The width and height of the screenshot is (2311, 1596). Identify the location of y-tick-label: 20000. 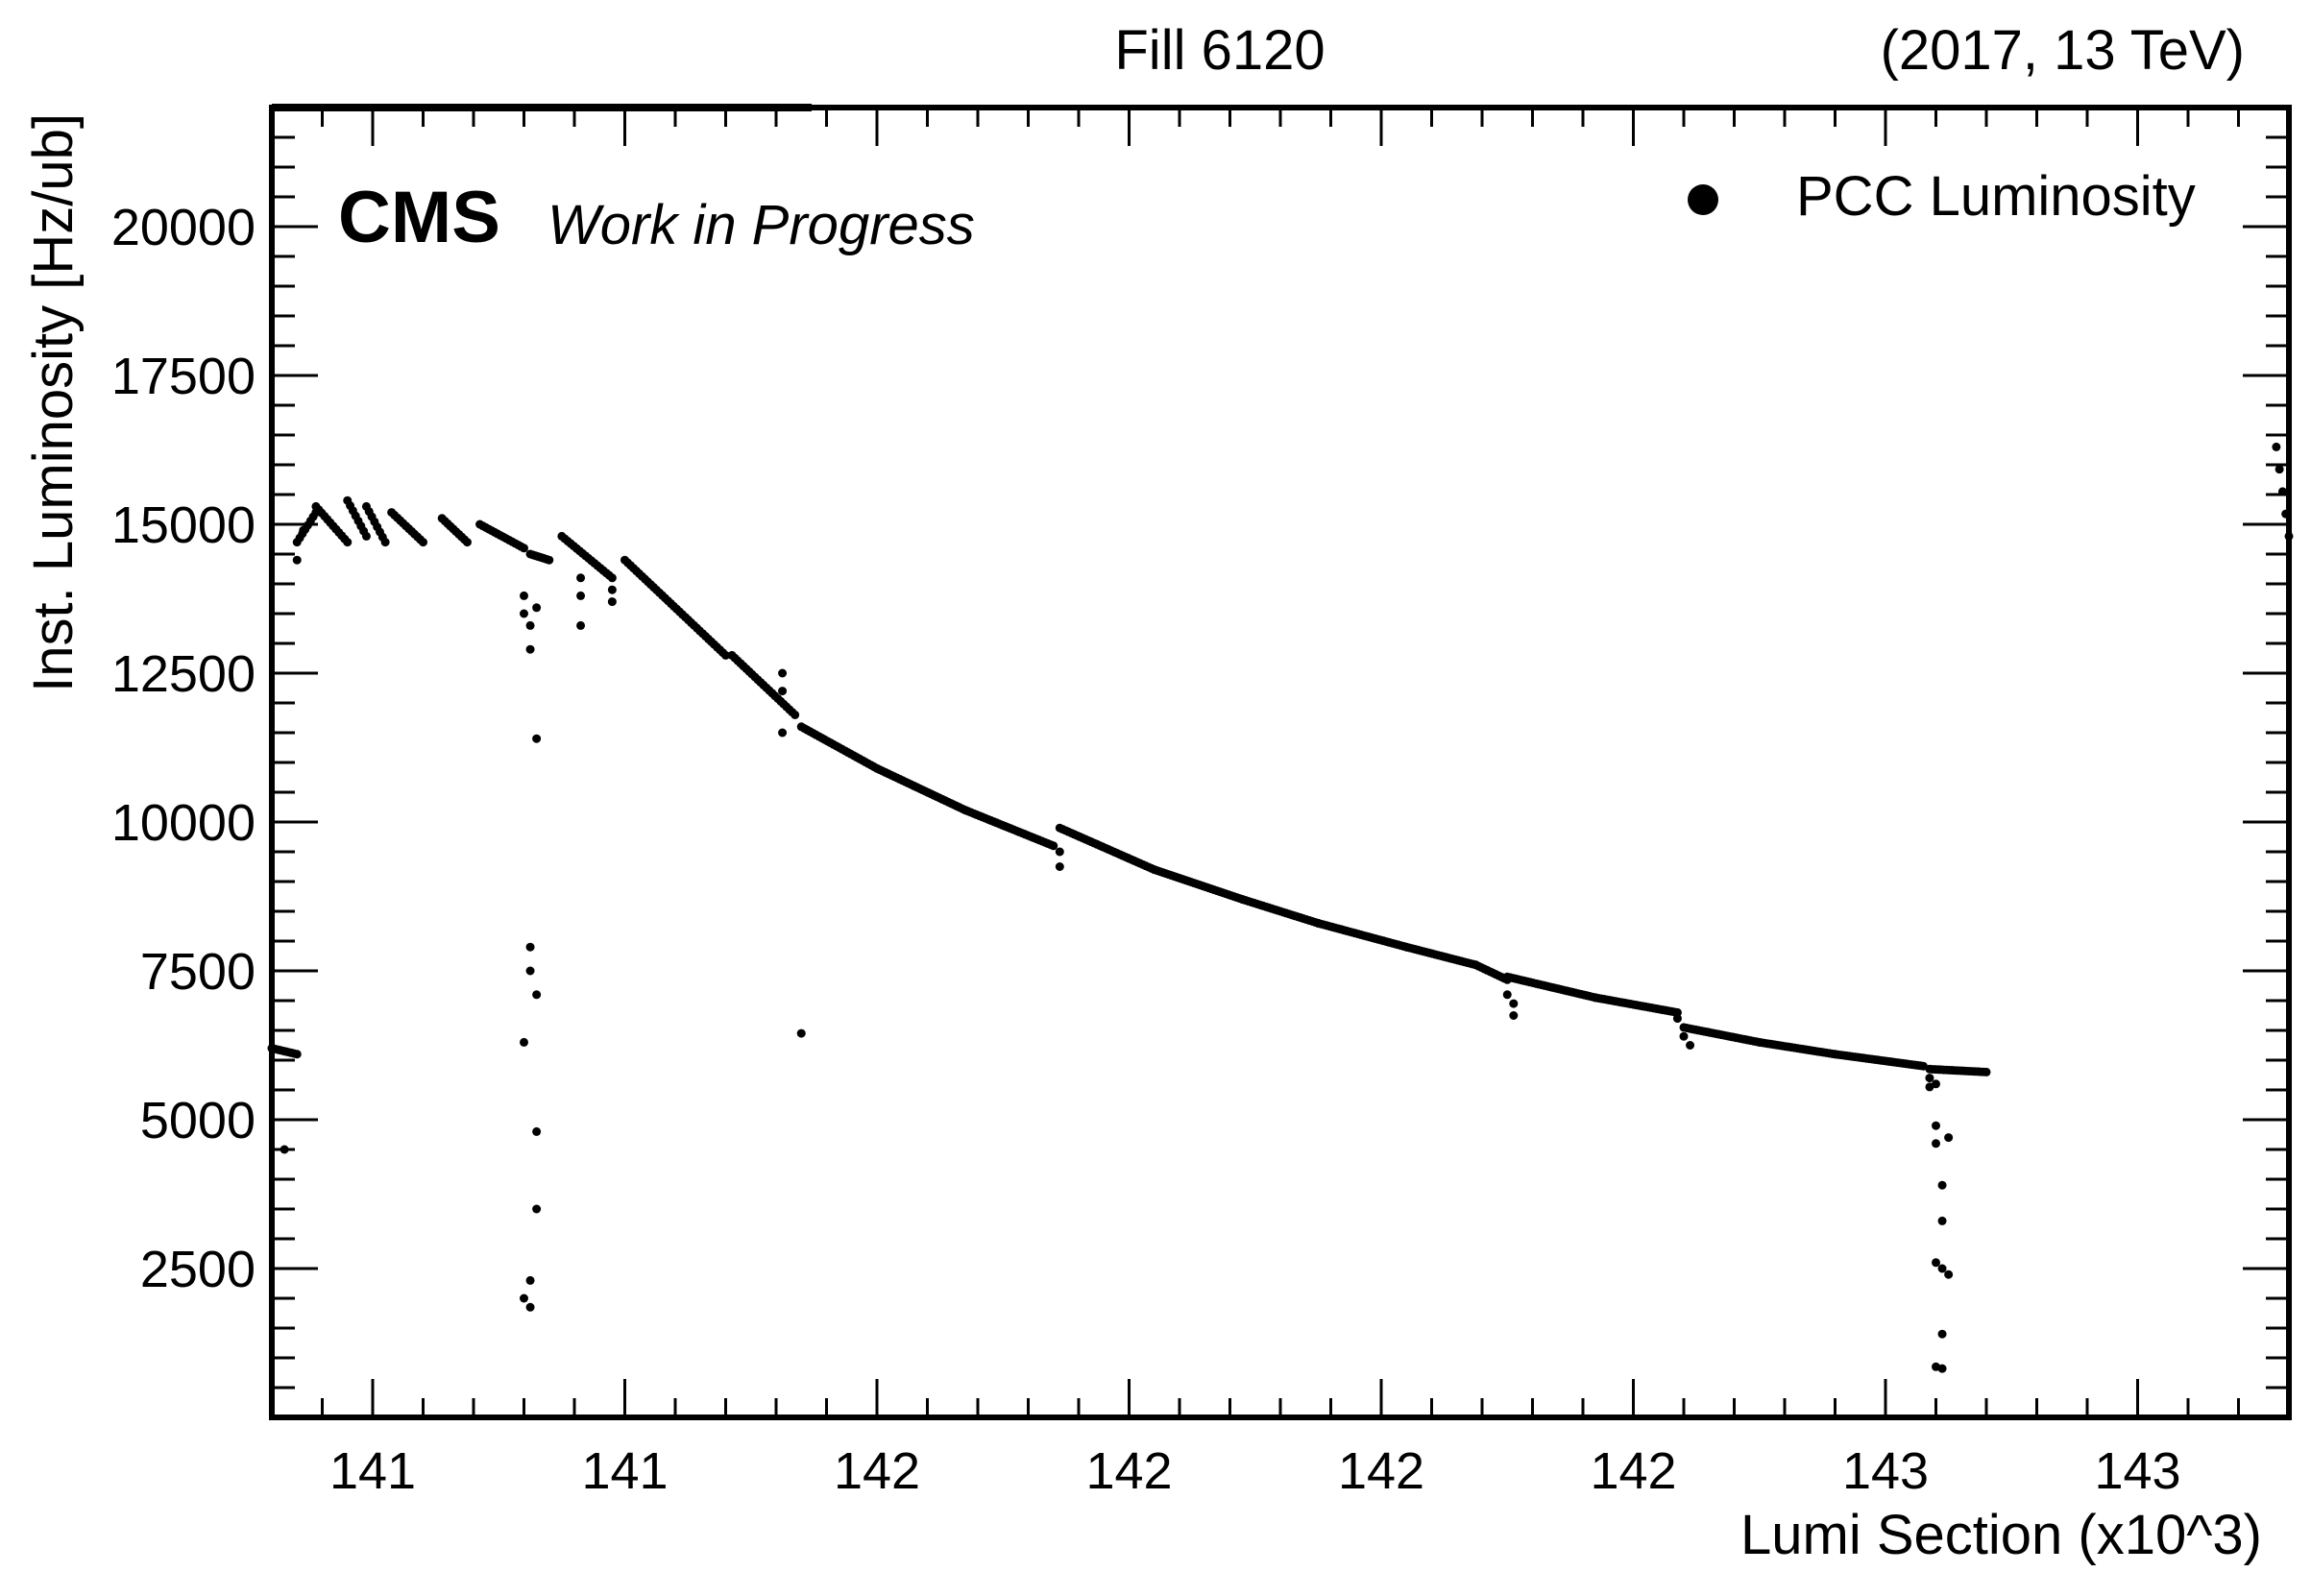
(183, 227).